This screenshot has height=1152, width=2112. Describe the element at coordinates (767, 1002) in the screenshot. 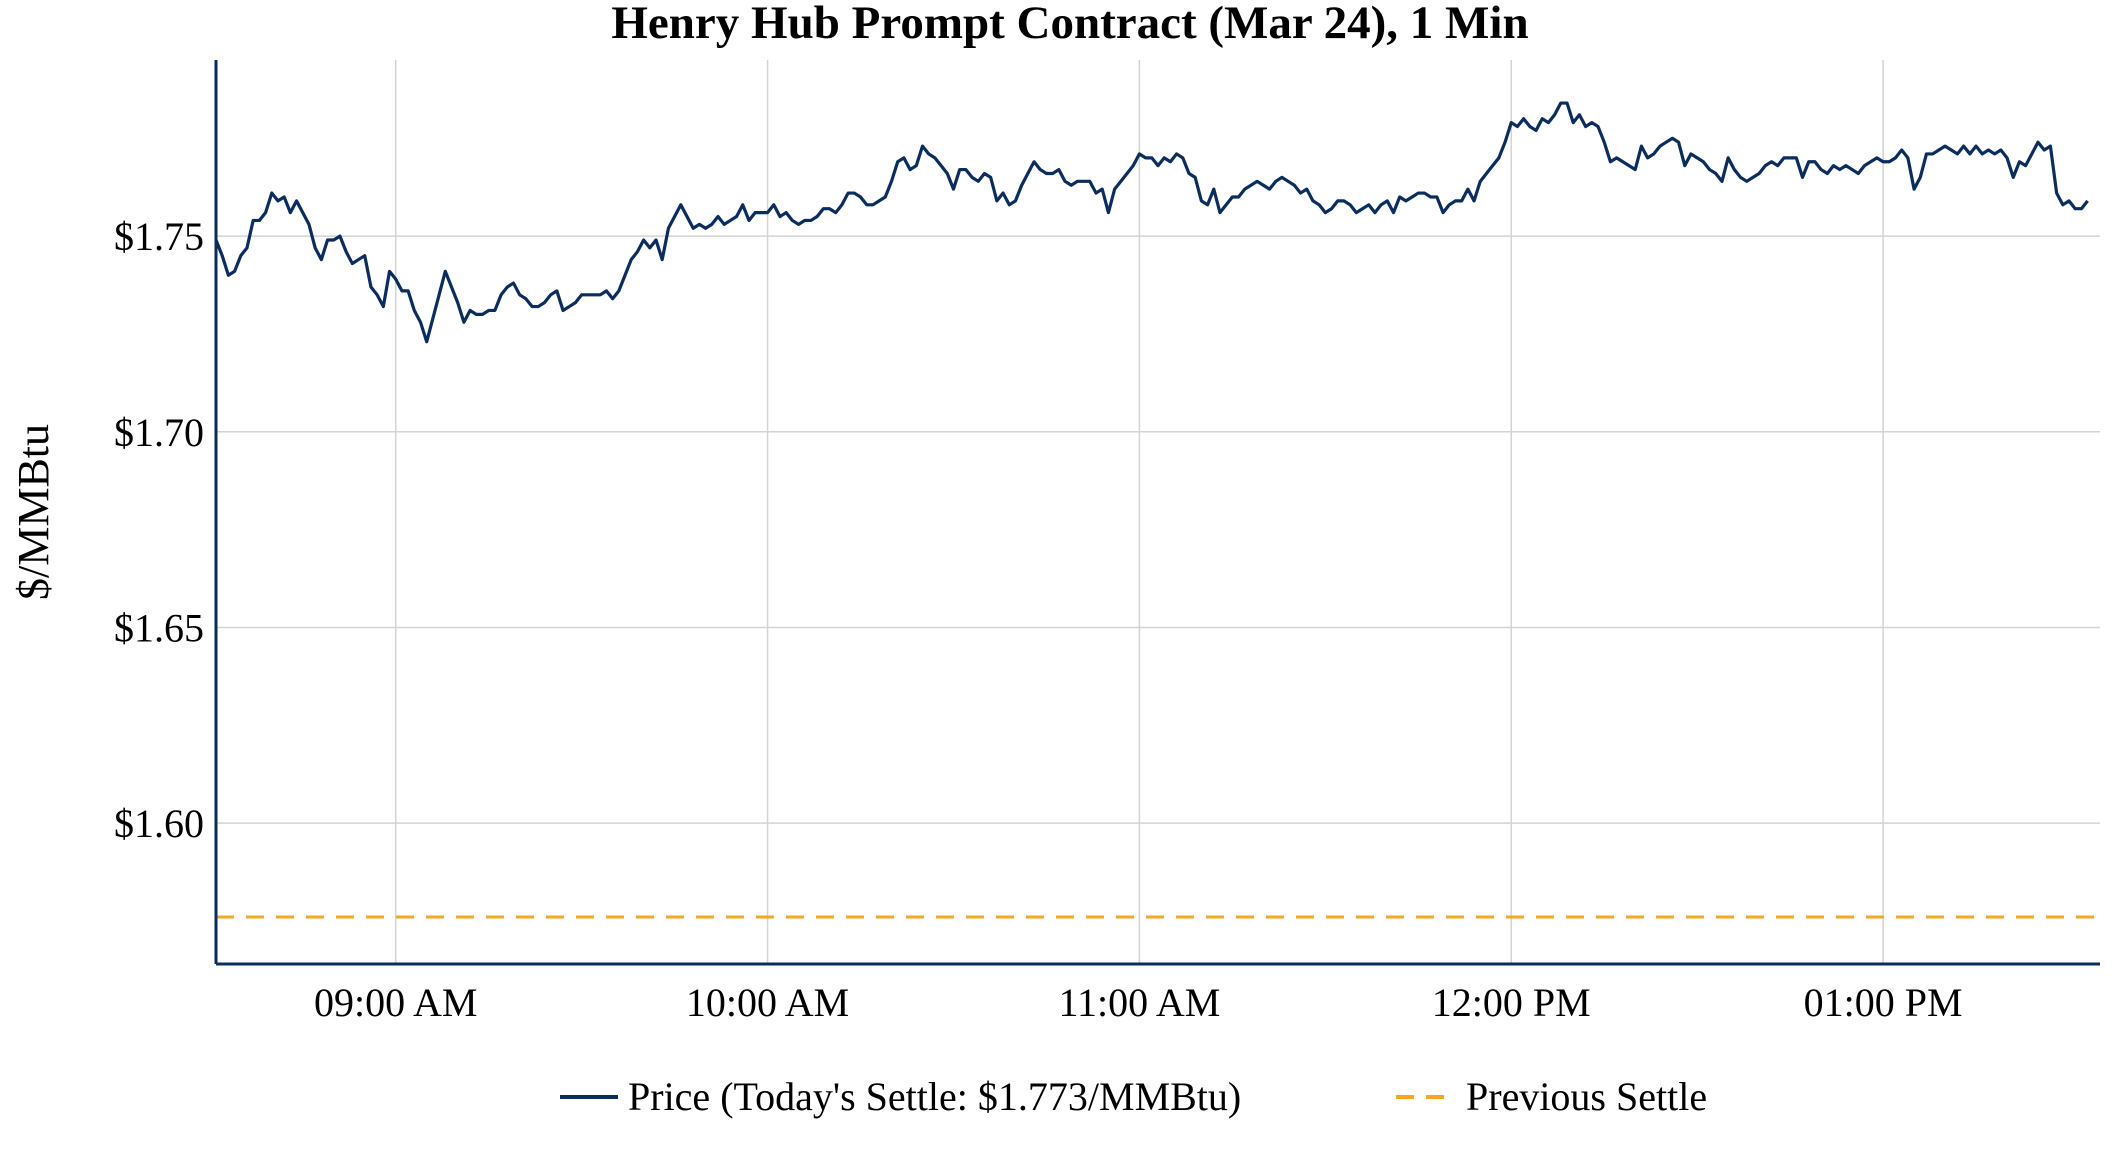

I see `x-tick-label: 10:00 AM` at that location.